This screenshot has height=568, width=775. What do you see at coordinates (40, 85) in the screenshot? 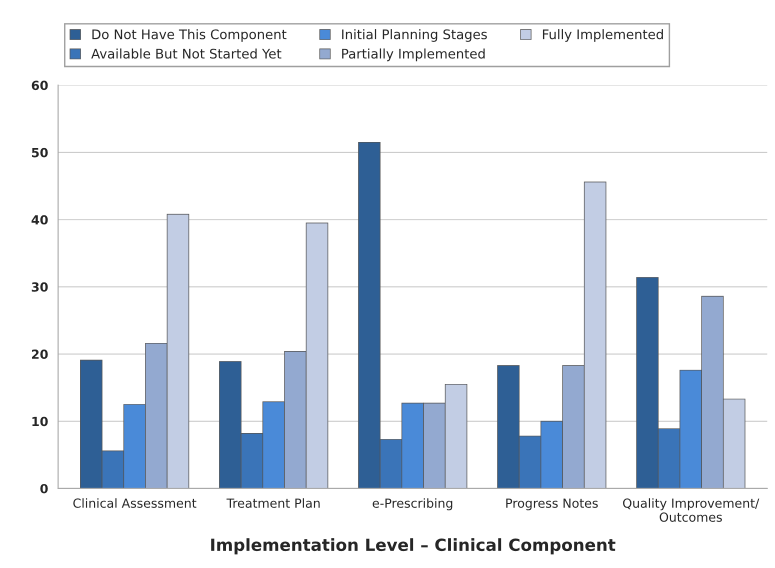
I see `y-tick-label: 60` at bounding box center [40, 85].